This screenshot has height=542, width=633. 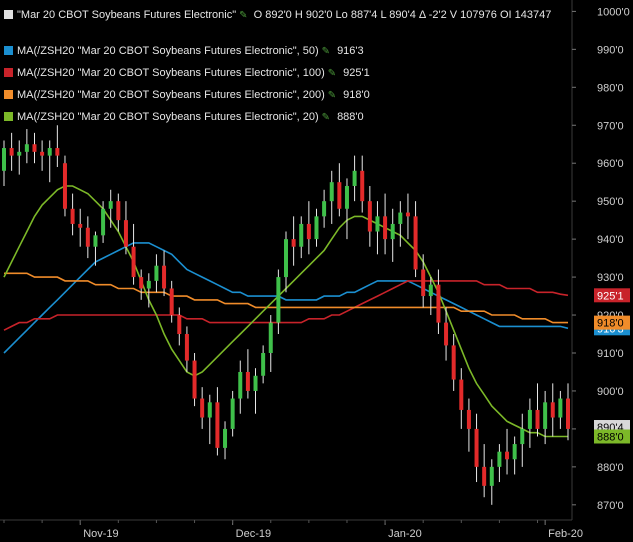 What do you see at coordinates (350, 117) in the screenshot?
I see `ma20-value: 888'0` at bounding box center [350, 117].